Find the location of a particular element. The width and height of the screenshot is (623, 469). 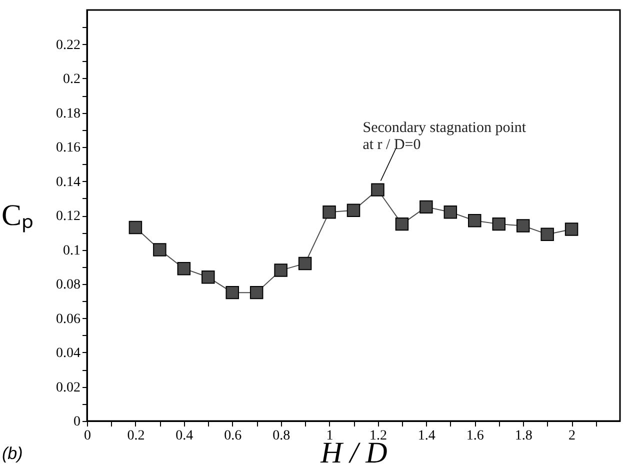

y-tick-label: 0.08 is located at coordinates (68, 285).